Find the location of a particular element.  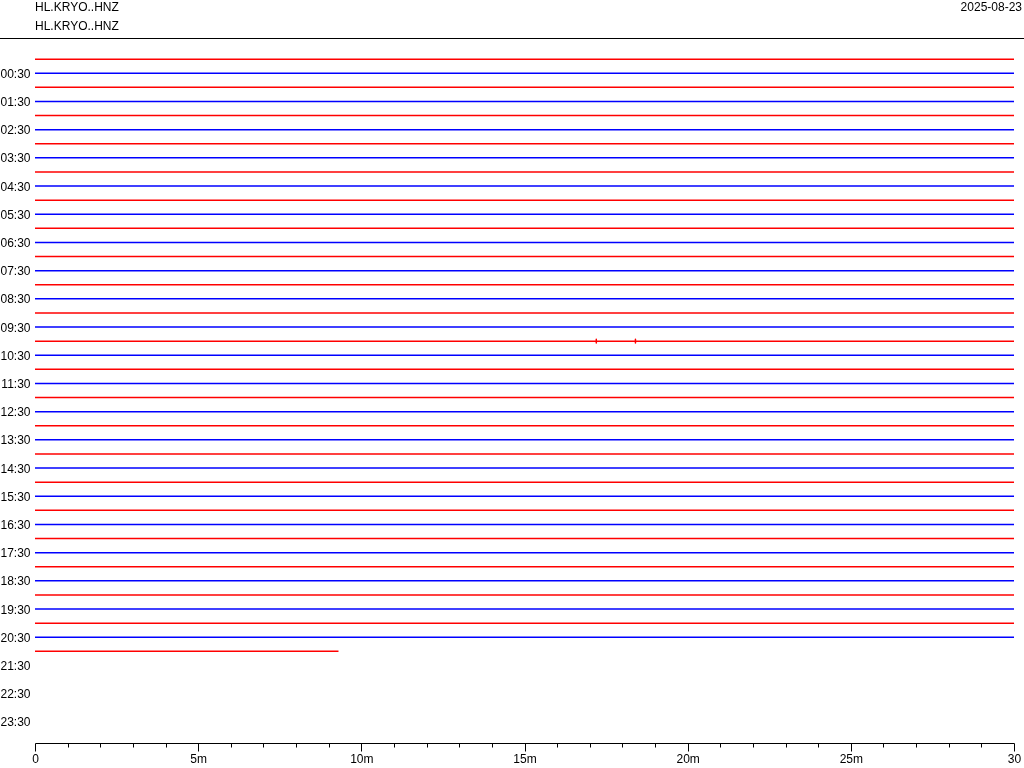

y-tick-label: 19:30 is located at coordinates (15, 609).